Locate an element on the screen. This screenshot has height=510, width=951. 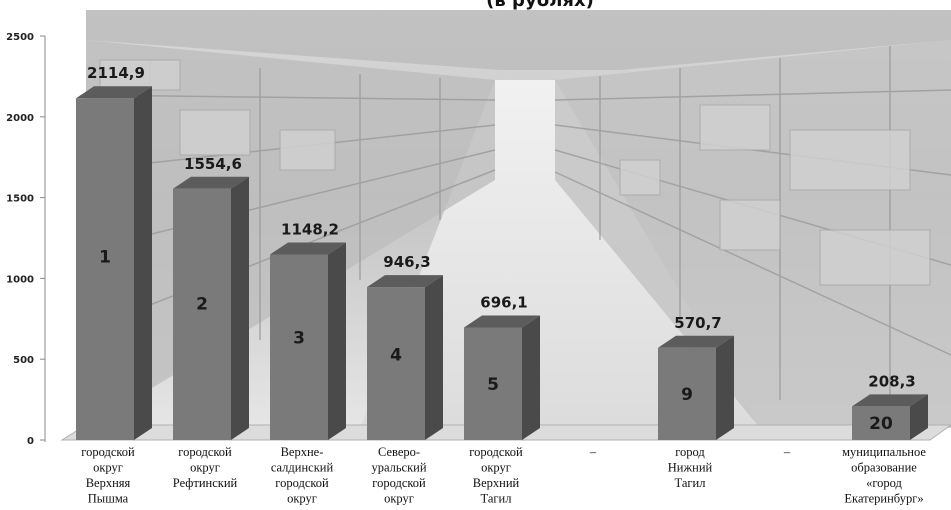
x-category-line: Екатеринбург» is located at coordinates (883, 499).